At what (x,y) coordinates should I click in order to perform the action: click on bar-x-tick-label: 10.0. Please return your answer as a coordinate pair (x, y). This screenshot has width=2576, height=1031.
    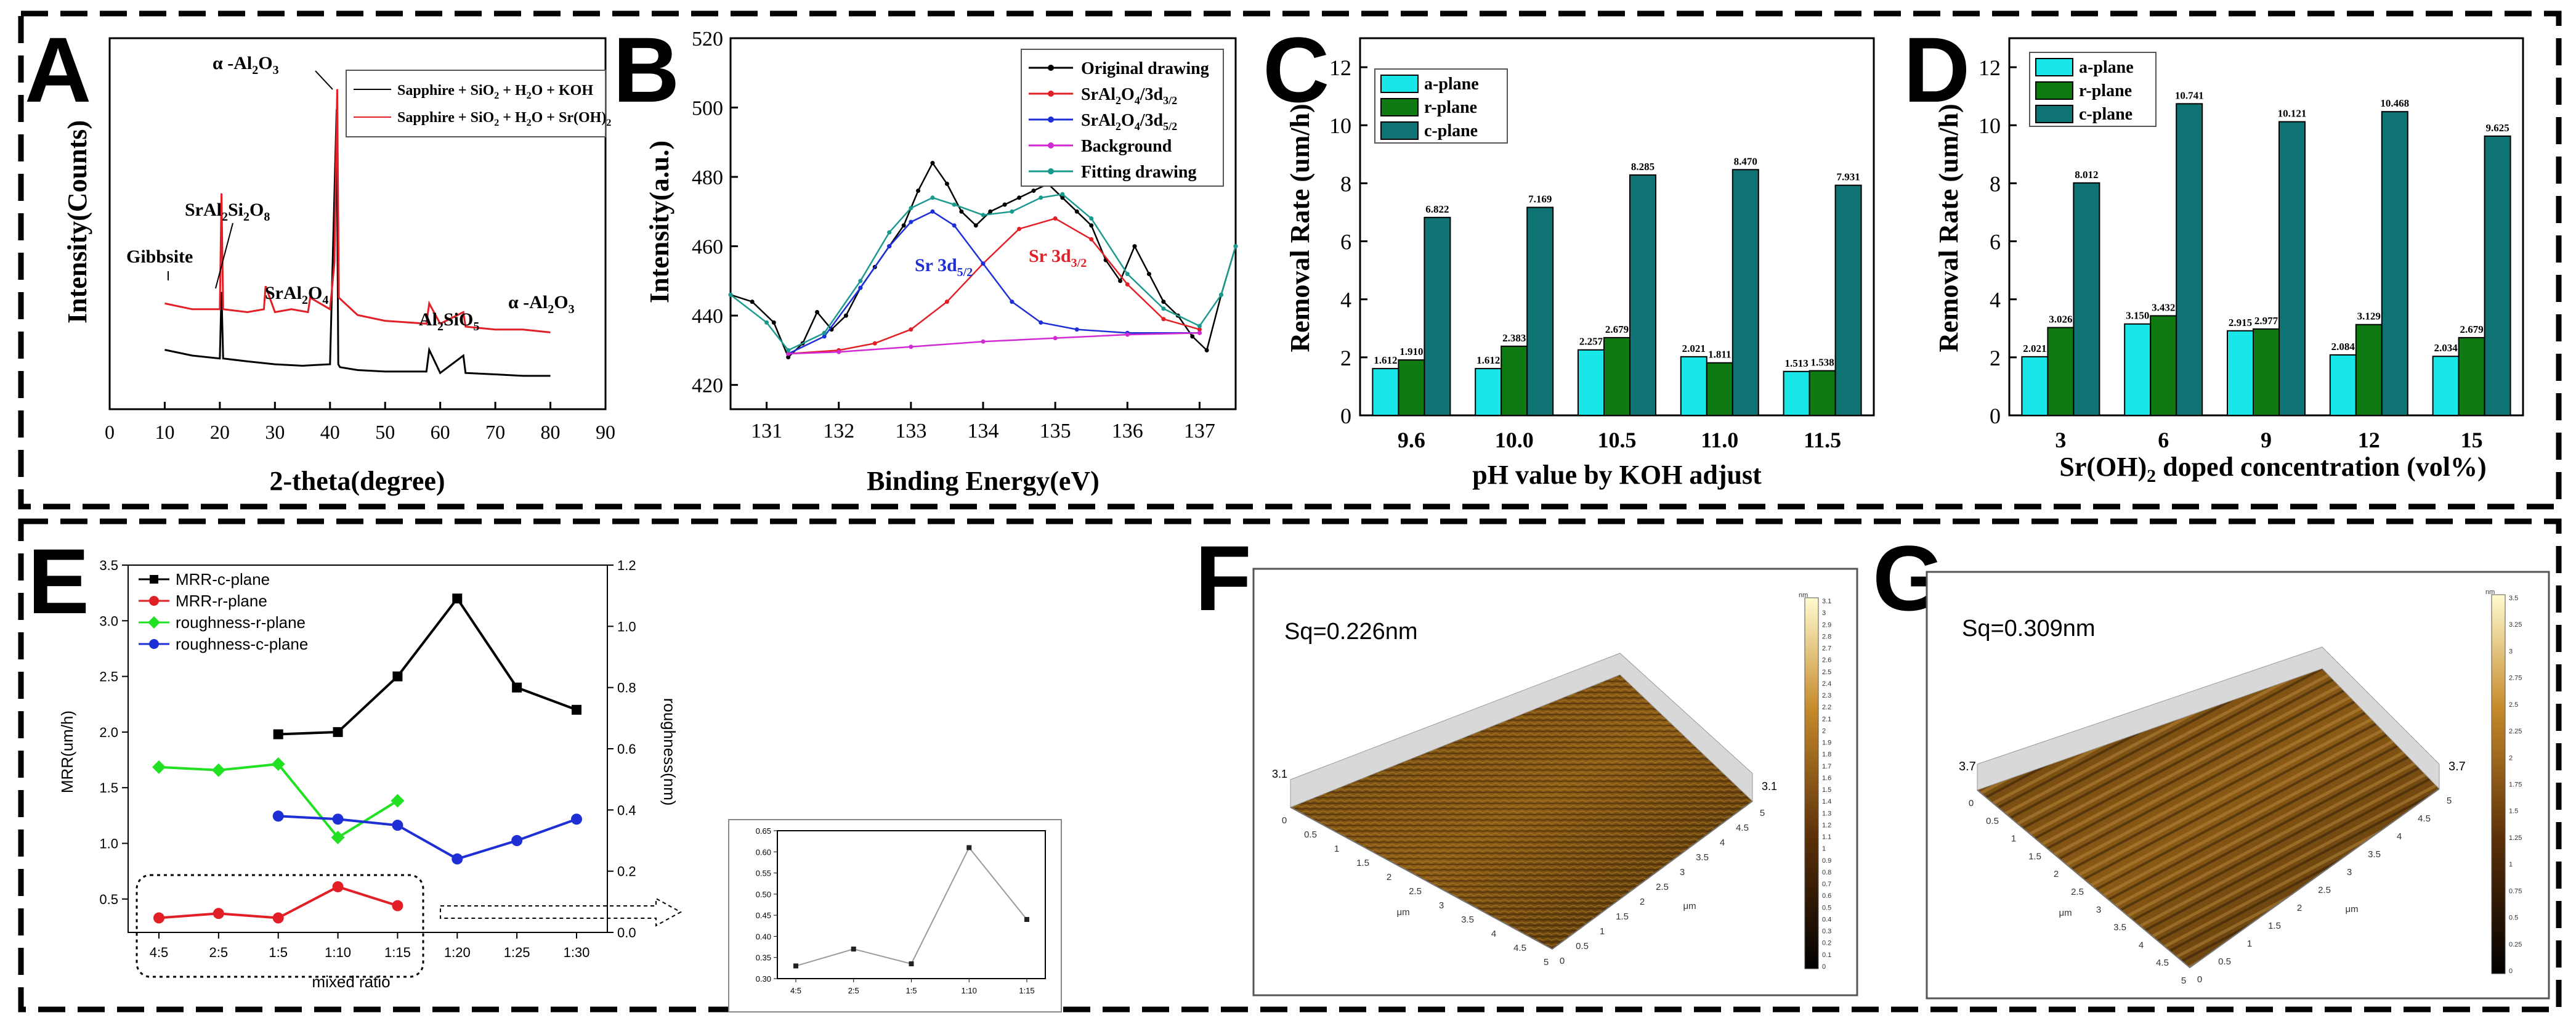
    Looking at the image, I should click on (1514, 440).